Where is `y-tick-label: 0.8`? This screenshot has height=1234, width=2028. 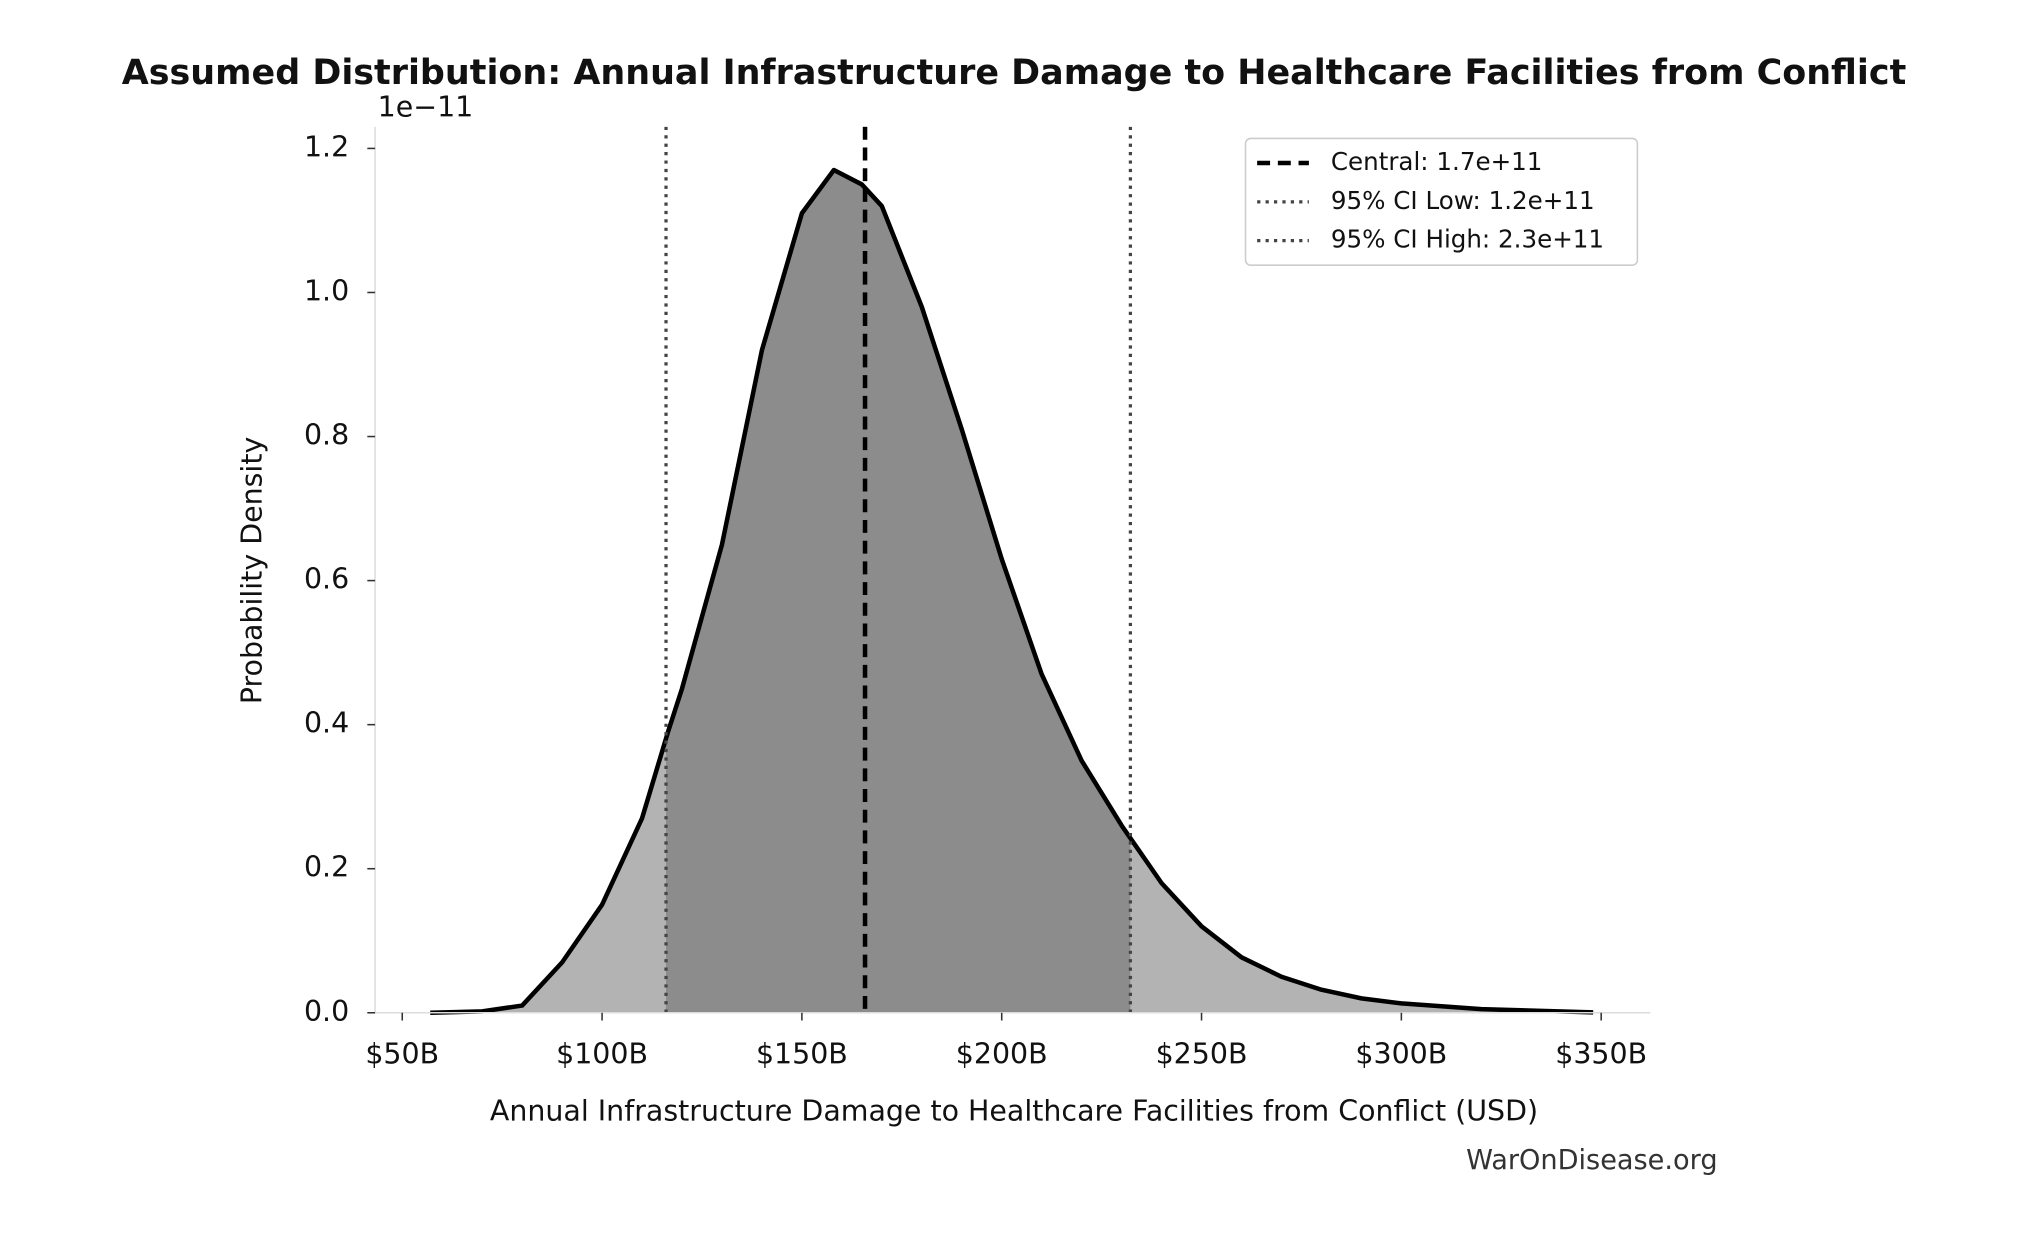 y-tick-label: 0.8 is located at coordinates (326, 435).